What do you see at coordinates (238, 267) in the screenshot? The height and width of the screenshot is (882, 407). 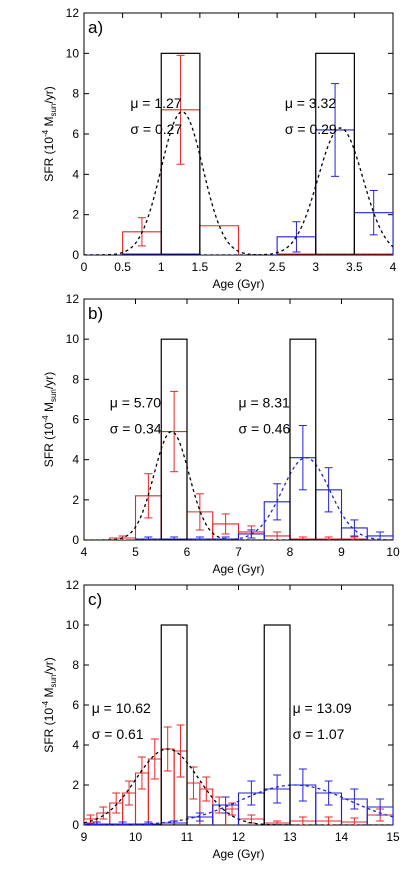 I see `x-tick-label: 2` at bounding box center [238, 267].